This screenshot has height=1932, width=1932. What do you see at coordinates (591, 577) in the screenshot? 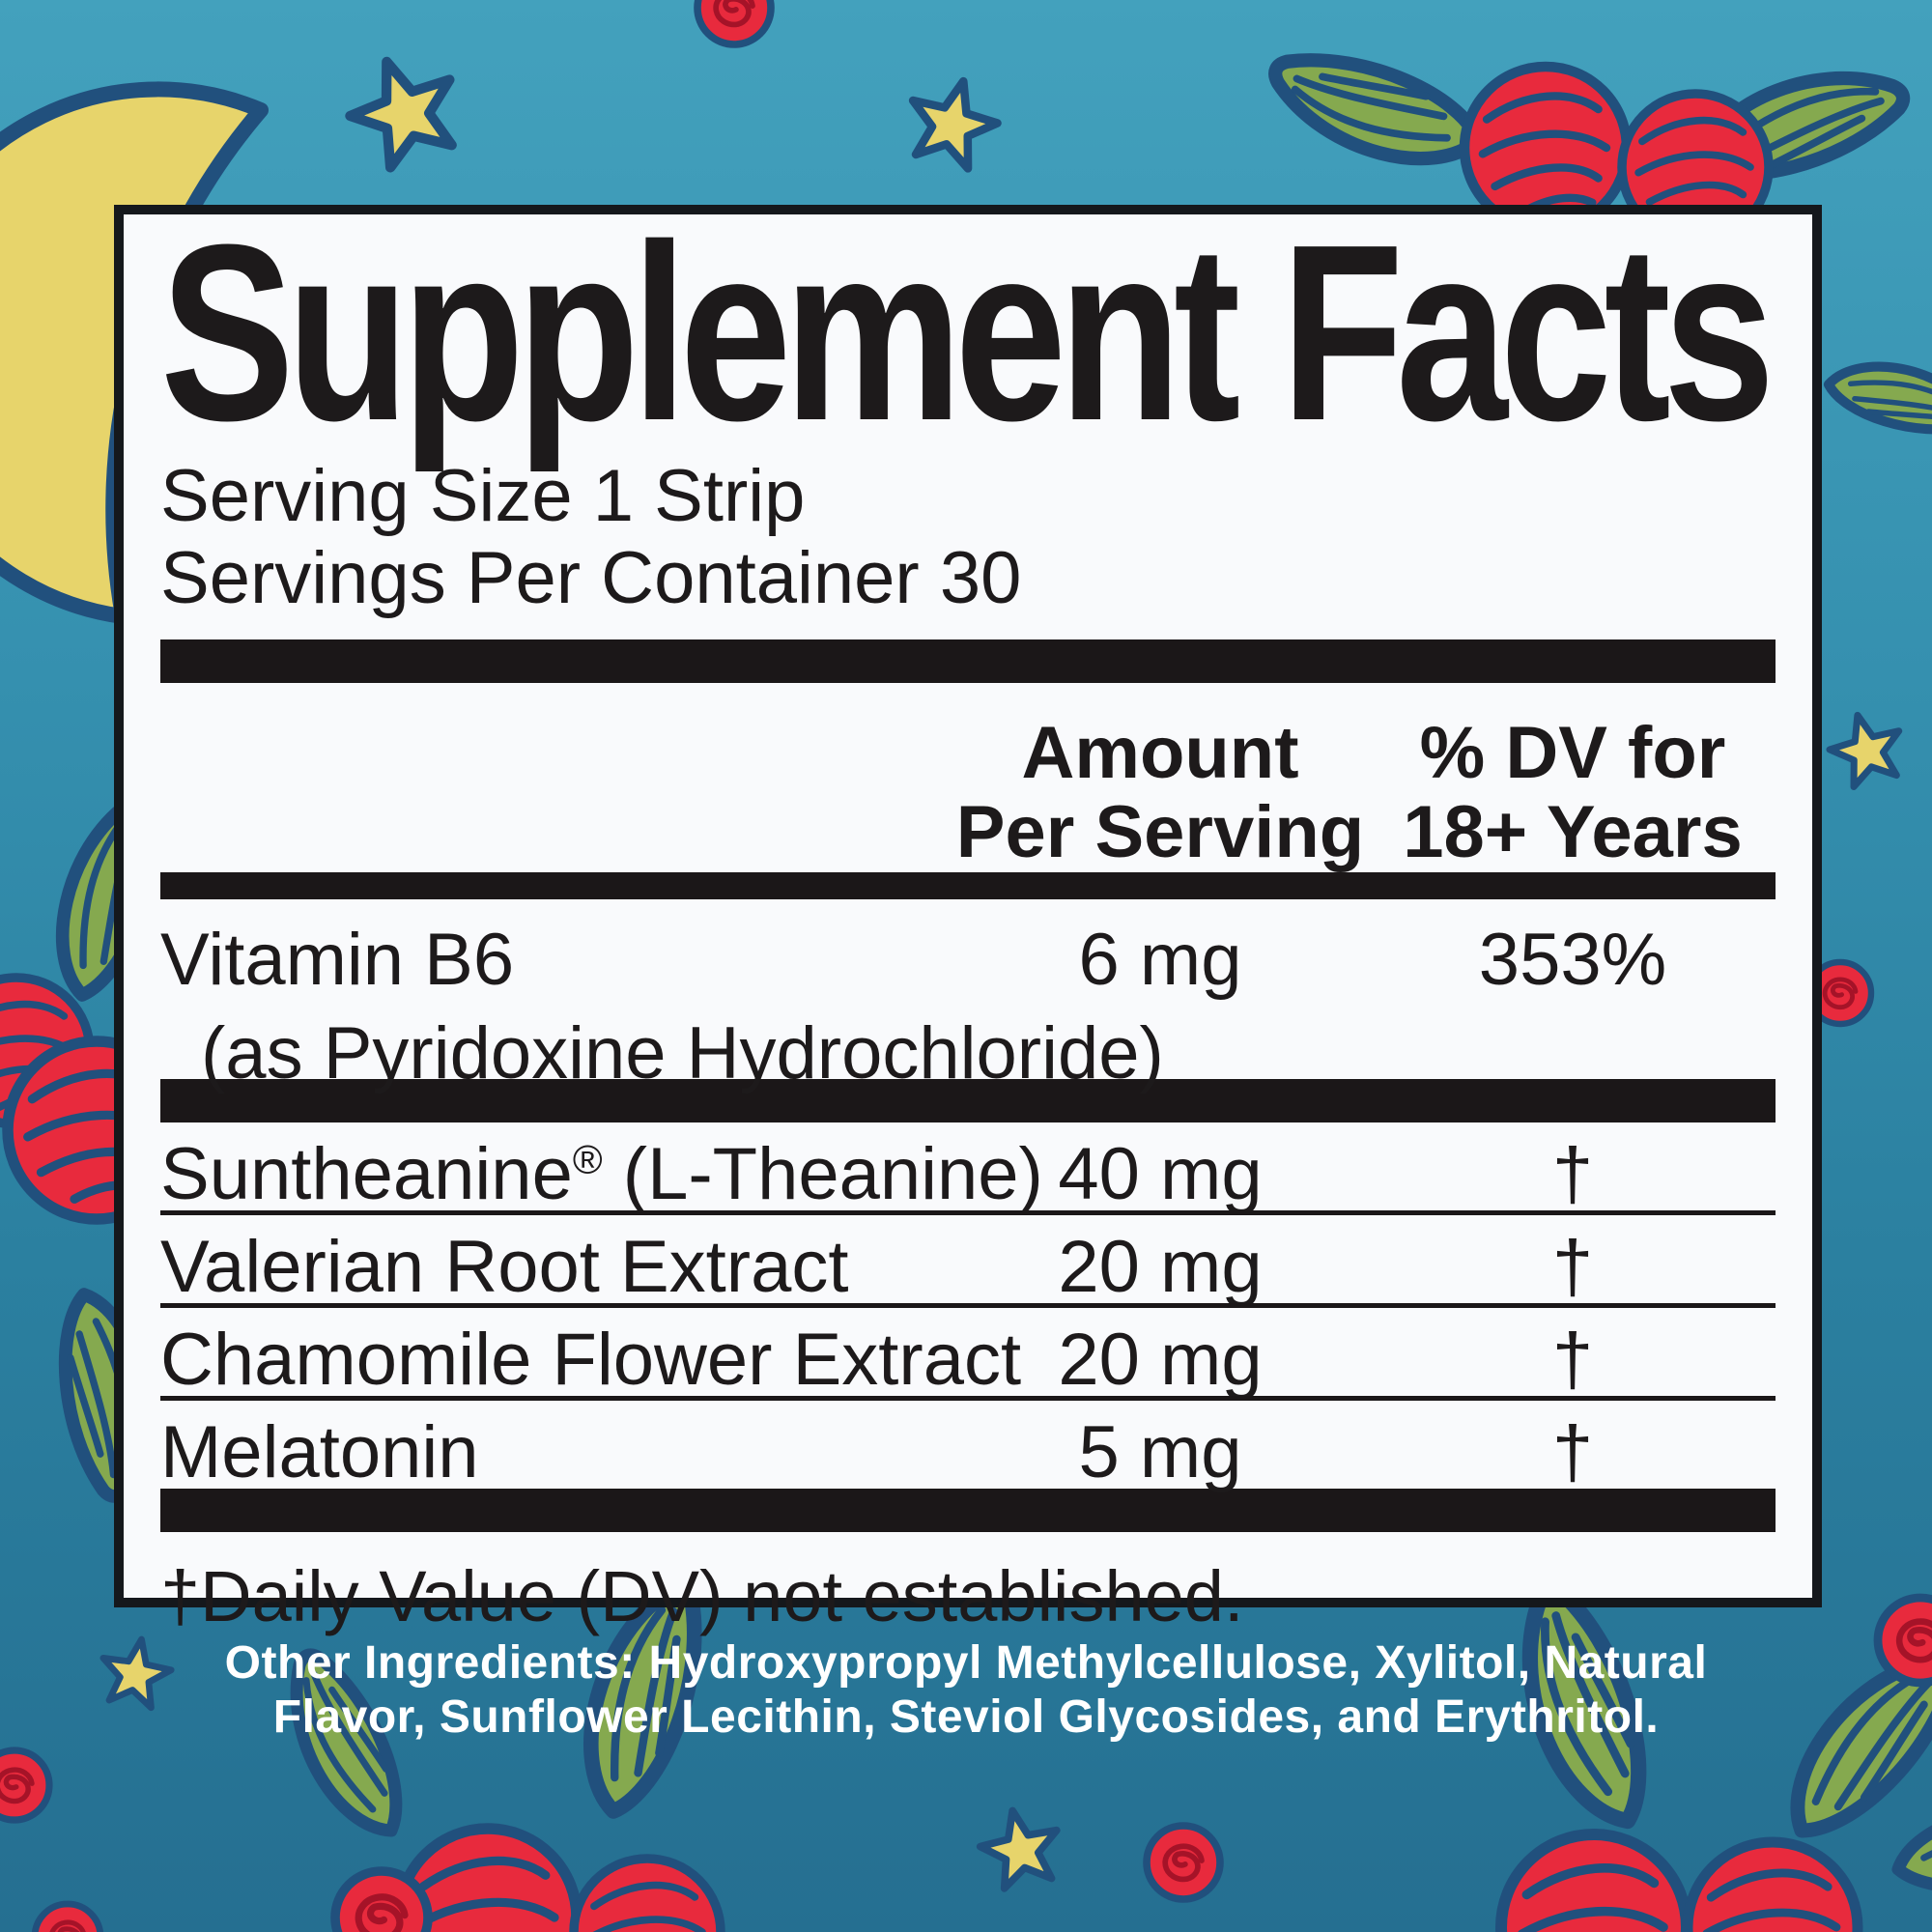
I see `servings-per-container: Servings Per Container 30` at bounding box center [591, 577].